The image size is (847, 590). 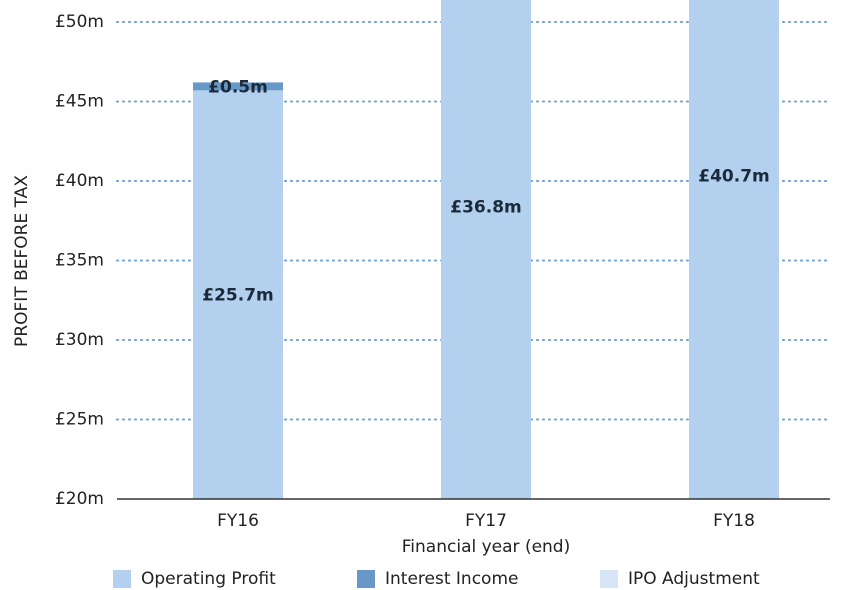 I want to click on y-tick-label: £35m, so click(x=79, y=261).